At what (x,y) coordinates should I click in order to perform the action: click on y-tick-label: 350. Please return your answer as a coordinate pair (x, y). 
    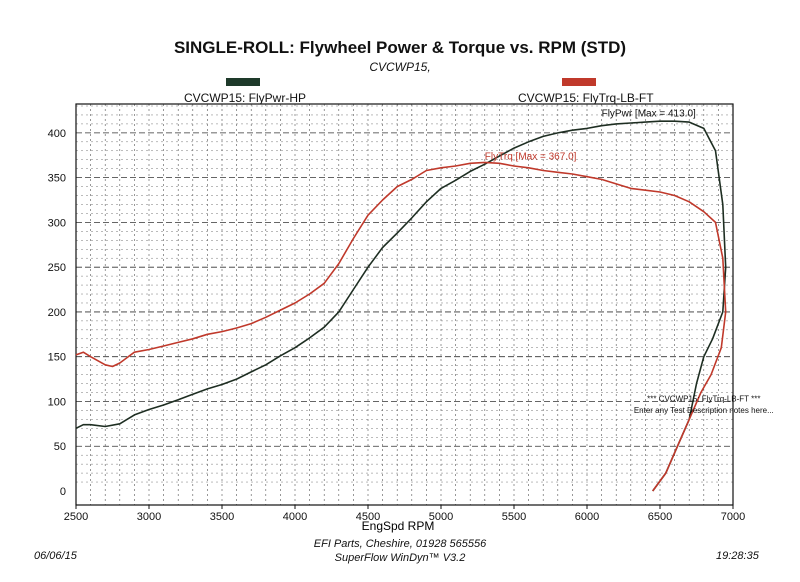
    Looking at the image, I should click on (57, 179).